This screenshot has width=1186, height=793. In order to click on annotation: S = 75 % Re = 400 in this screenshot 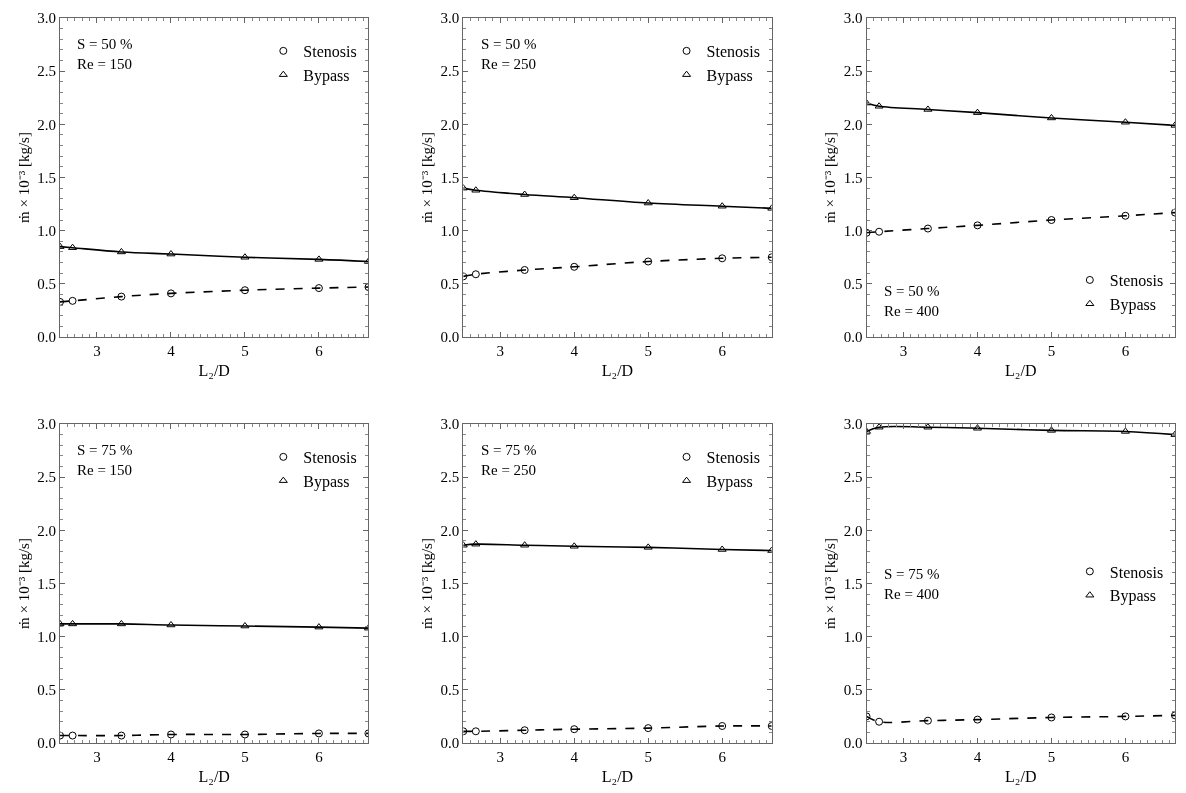, I will do `click(912, 584)`.